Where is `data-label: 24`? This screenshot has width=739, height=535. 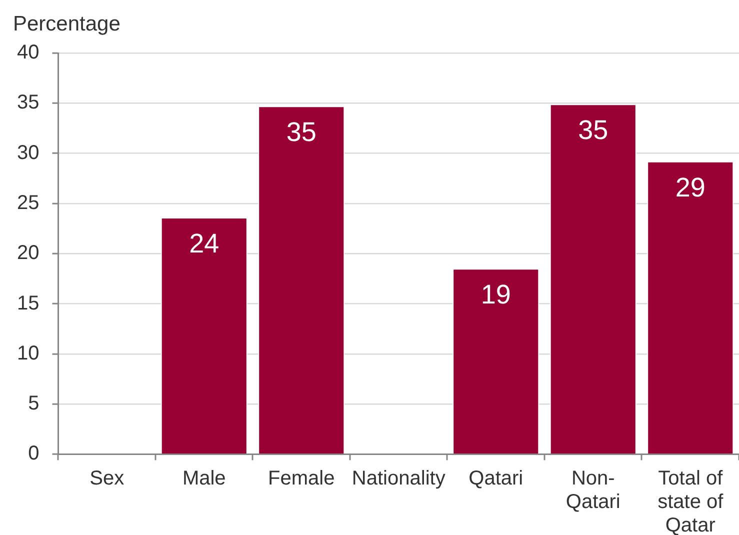 data-label: 24 is located at coordinates (204, 243).